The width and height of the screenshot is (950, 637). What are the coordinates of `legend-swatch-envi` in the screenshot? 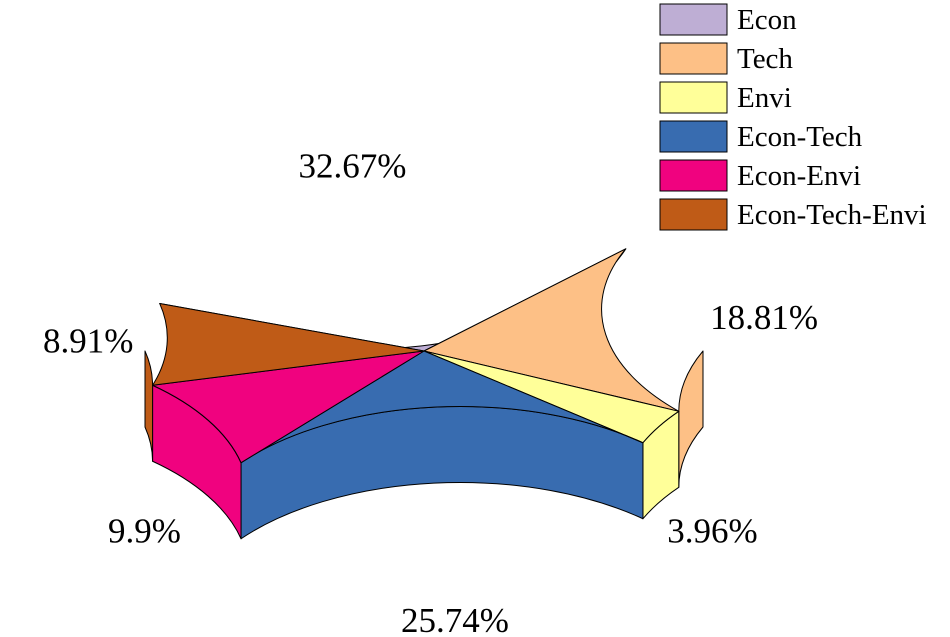 It's located at (693, 97).